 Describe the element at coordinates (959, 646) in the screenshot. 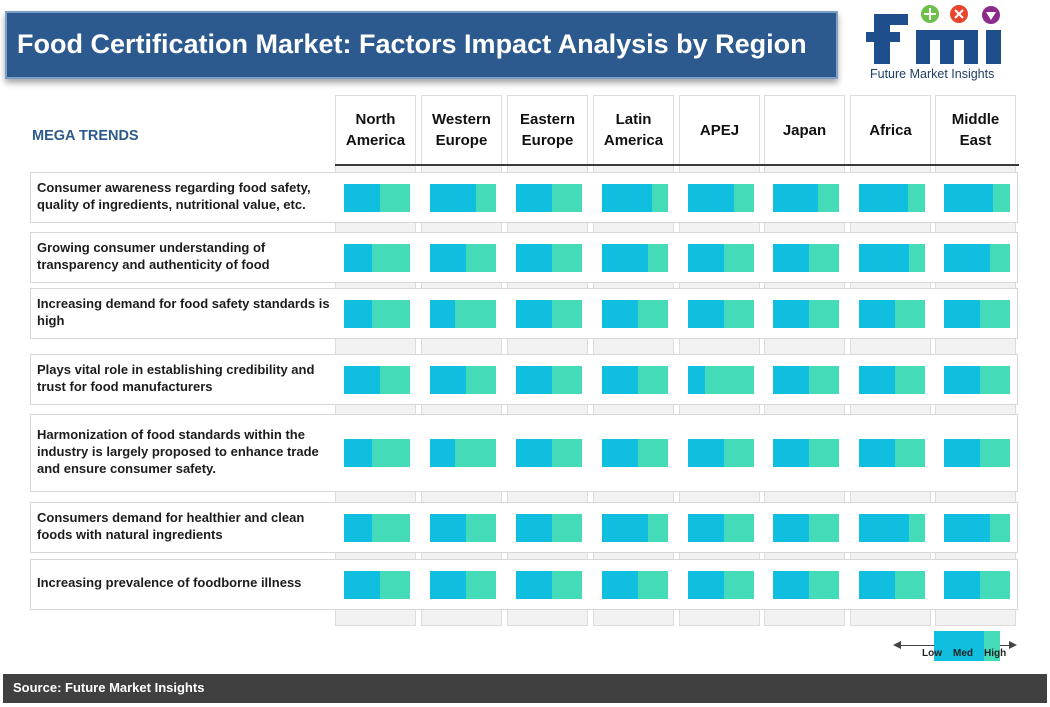

I see `legend-med-swatch` at that location.